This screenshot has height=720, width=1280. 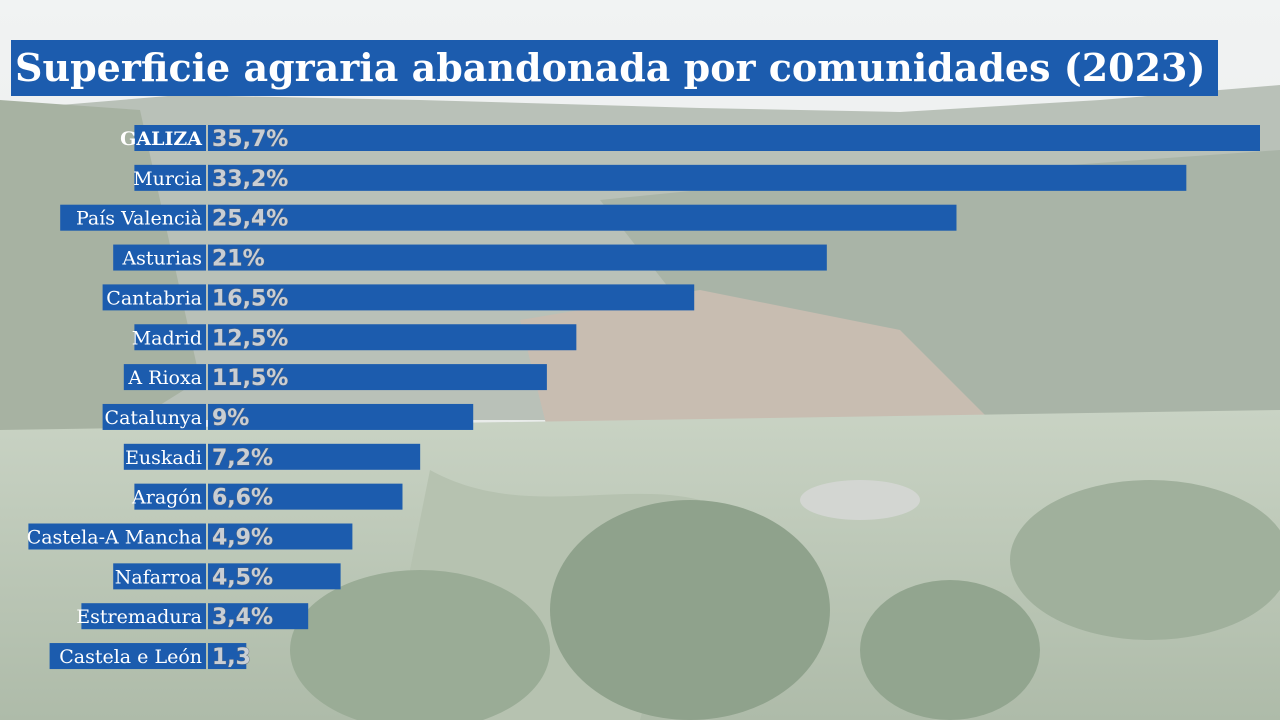 What do you see at coordinates (231, 657) in the screenshot?
I see `data-label: 1,3` at bounding box center [231, 657].